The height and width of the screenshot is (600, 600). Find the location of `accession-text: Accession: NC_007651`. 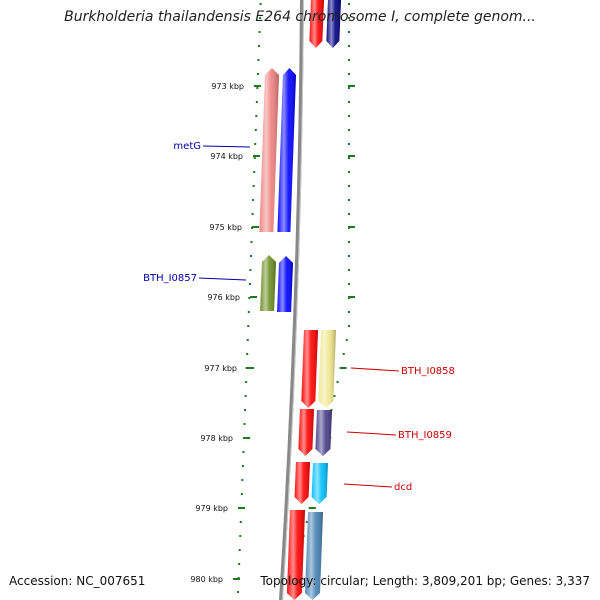

accession-text: Accession: NC_007651 is located at coordinates (77, 581).